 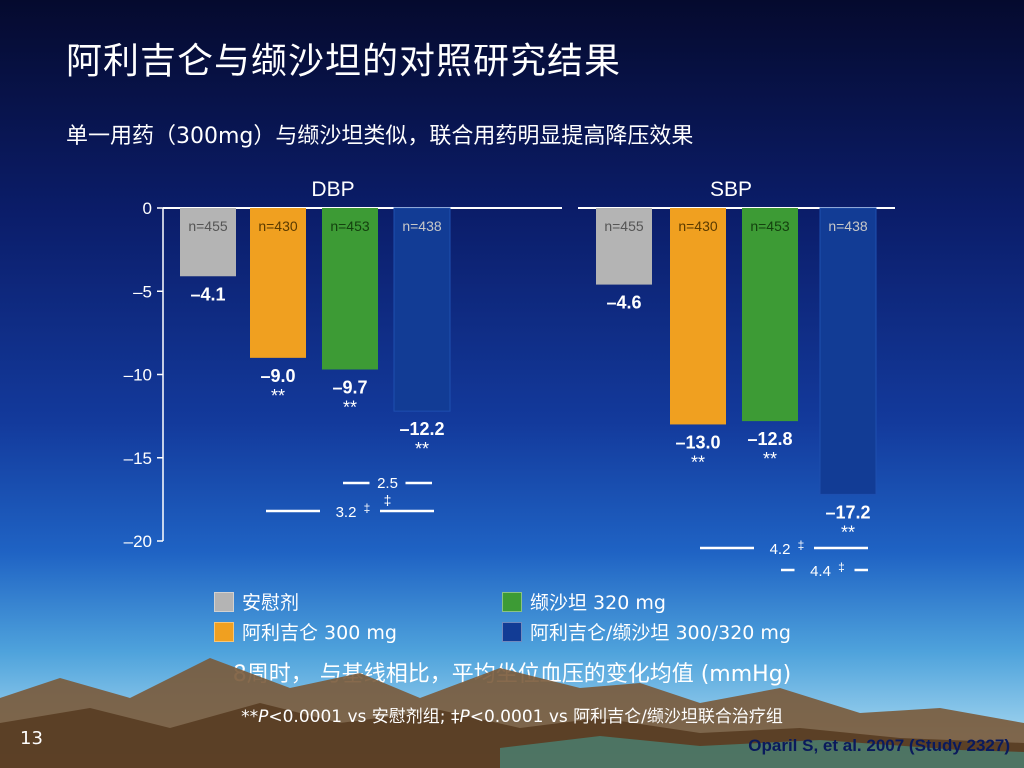 I want to click on citation: Oparil S, et al. 2007 (Study 2327), so click(x=879, y=745).